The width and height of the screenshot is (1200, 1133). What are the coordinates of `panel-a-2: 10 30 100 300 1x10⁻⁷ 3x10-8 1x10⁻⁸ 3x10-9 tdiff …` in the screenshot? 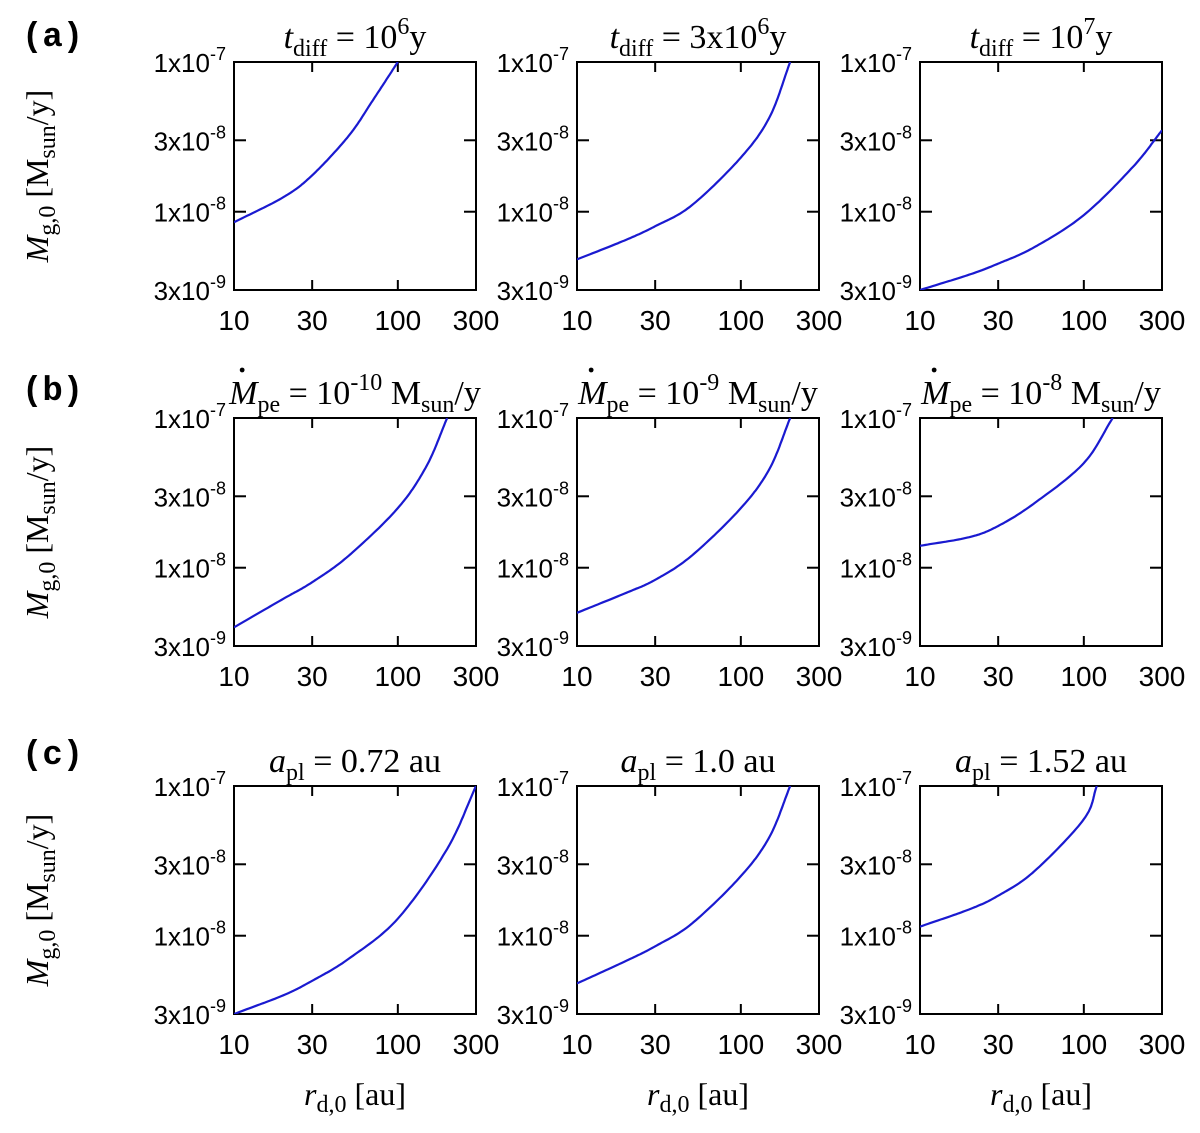 It's located at (670, 175).